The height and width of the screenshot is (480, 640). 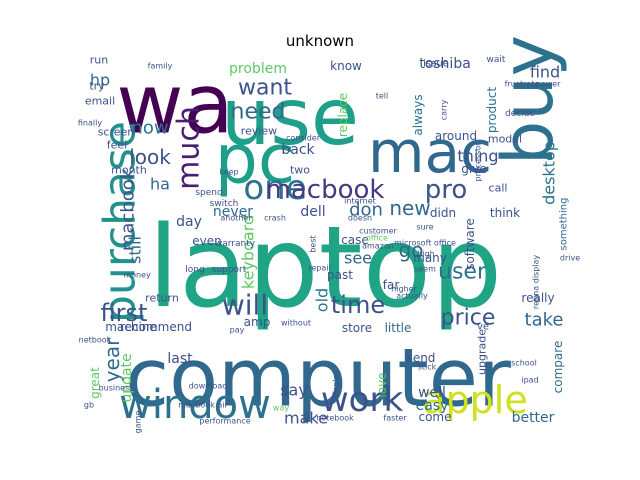 I want to click on cloud-word-back: back, so click(x=298, y=150).